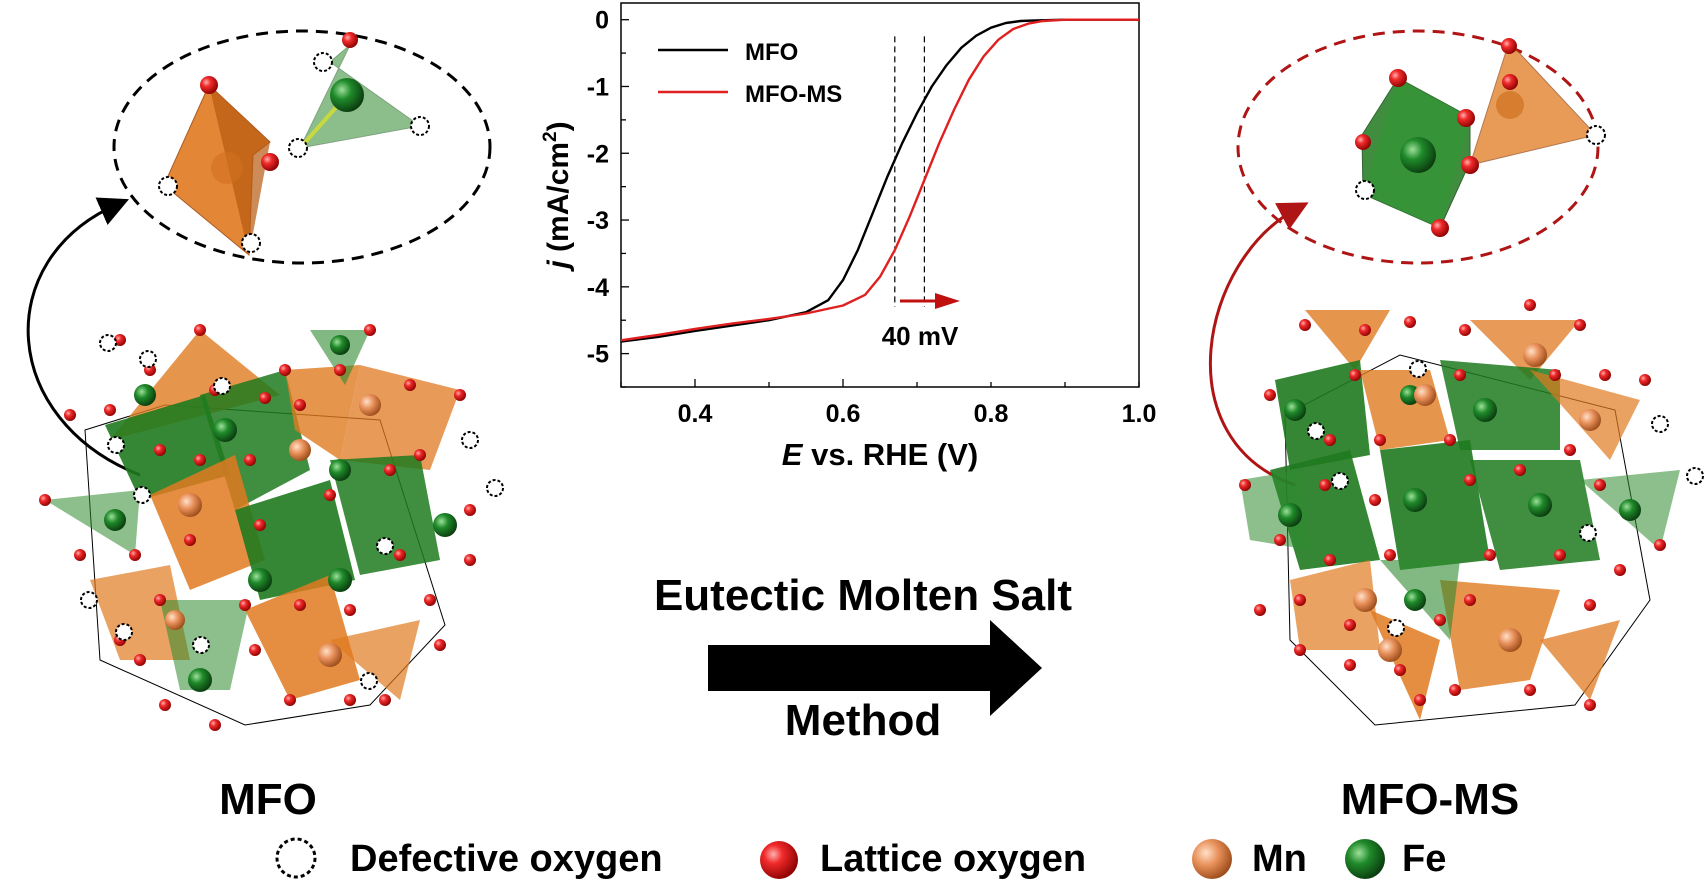 This screenshot has width=1707, height=886. Describe the element at coordinates (598, 188) in the screenshot. I see `y-tick-labels: 0 -1 -2 -3 -4 -5` at that location.